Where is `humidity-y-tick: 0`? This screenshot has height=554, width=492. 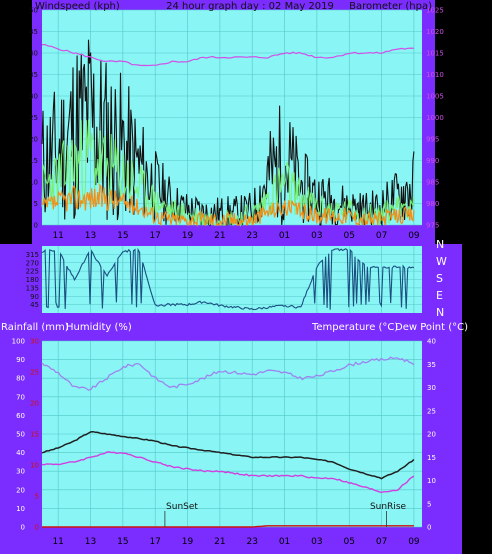 humidity-y-tick: 0 is located at coordinates (23, 528).